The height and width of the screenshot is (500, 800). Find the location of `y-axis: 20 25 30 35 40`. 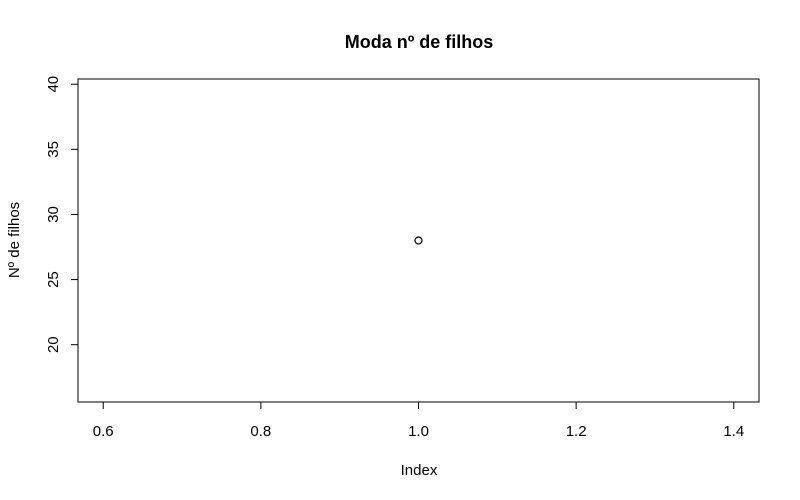

y-axis: 20 25 30 35 40 is located at coordinates (62, 214).